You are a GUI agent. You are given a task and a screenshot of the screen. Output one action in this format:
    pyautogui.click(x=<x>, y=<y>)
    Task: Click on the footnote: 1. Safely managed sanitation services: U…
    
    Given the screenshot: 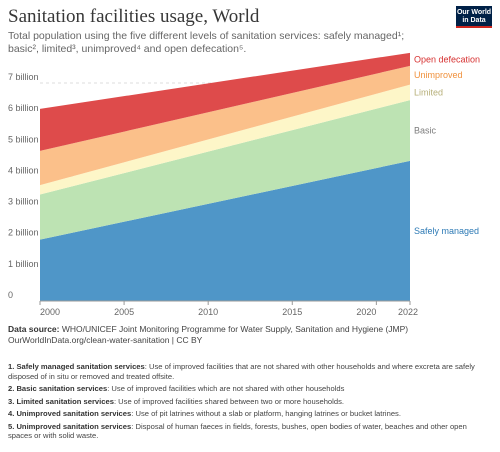 What is the action you would take?
    pyautogui.click(x=250, y=371)
    